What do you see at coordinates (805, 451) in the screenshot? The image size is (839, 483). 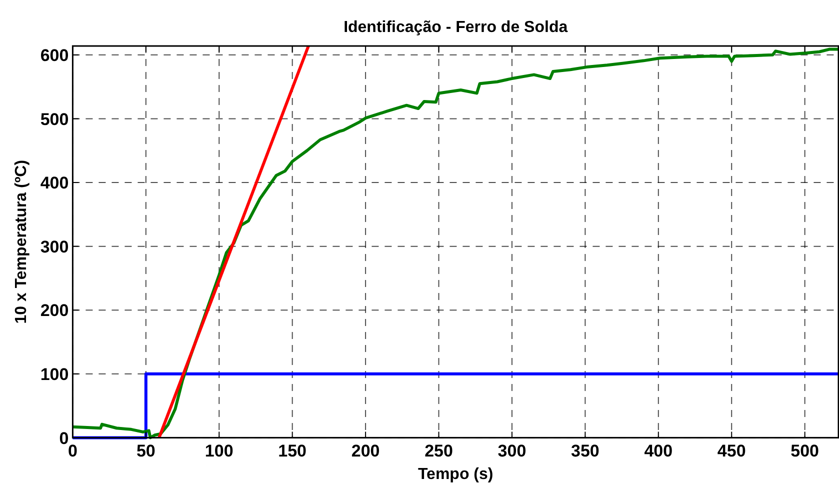 I see `x-tick-label: 500` at bounding box center [805, 451].